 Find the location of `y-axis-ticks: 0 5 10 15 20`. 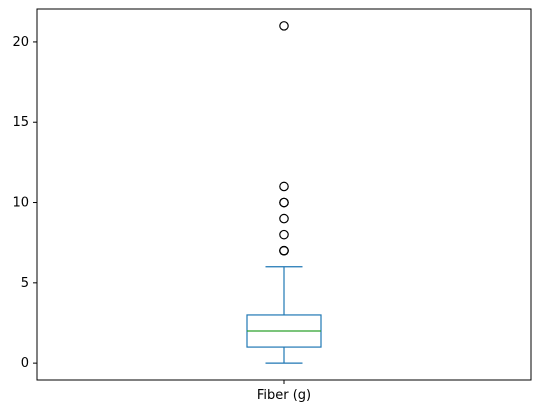

y-axis-ticks: 0 5 10 15 20 is located at coordinates (24, 203).